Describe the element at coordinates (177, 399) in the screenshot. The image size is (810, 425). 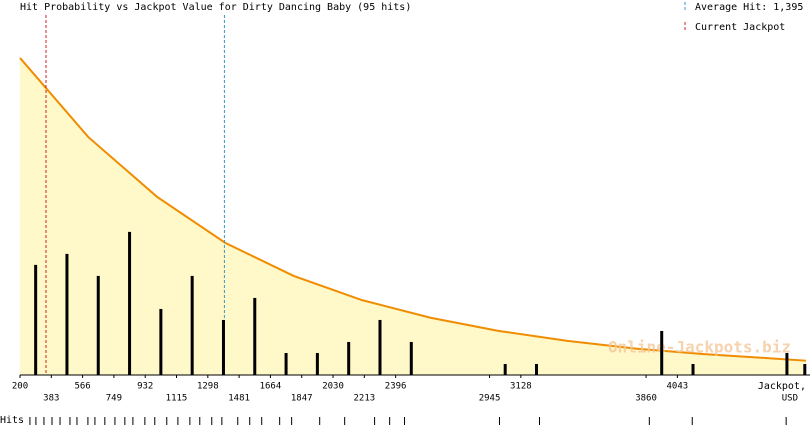
I see `x-tick-label: 1115` at that location.